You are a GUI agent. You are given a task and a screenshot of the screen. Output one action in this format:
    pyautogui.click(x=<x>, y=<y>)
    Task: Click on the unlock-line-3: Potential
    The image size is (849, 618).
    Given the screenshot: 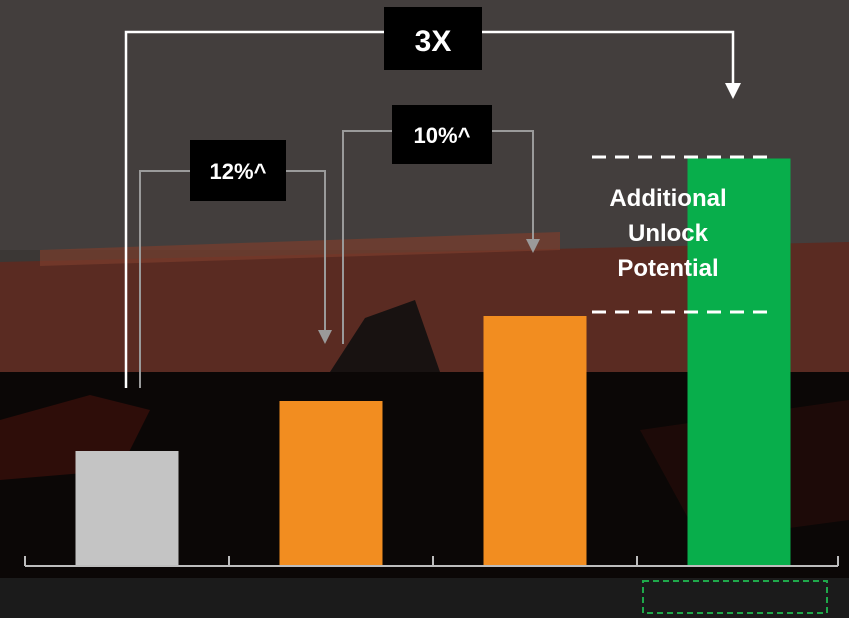 What is the action you would take?
    pyautogui.click(x=667, y=268)
    